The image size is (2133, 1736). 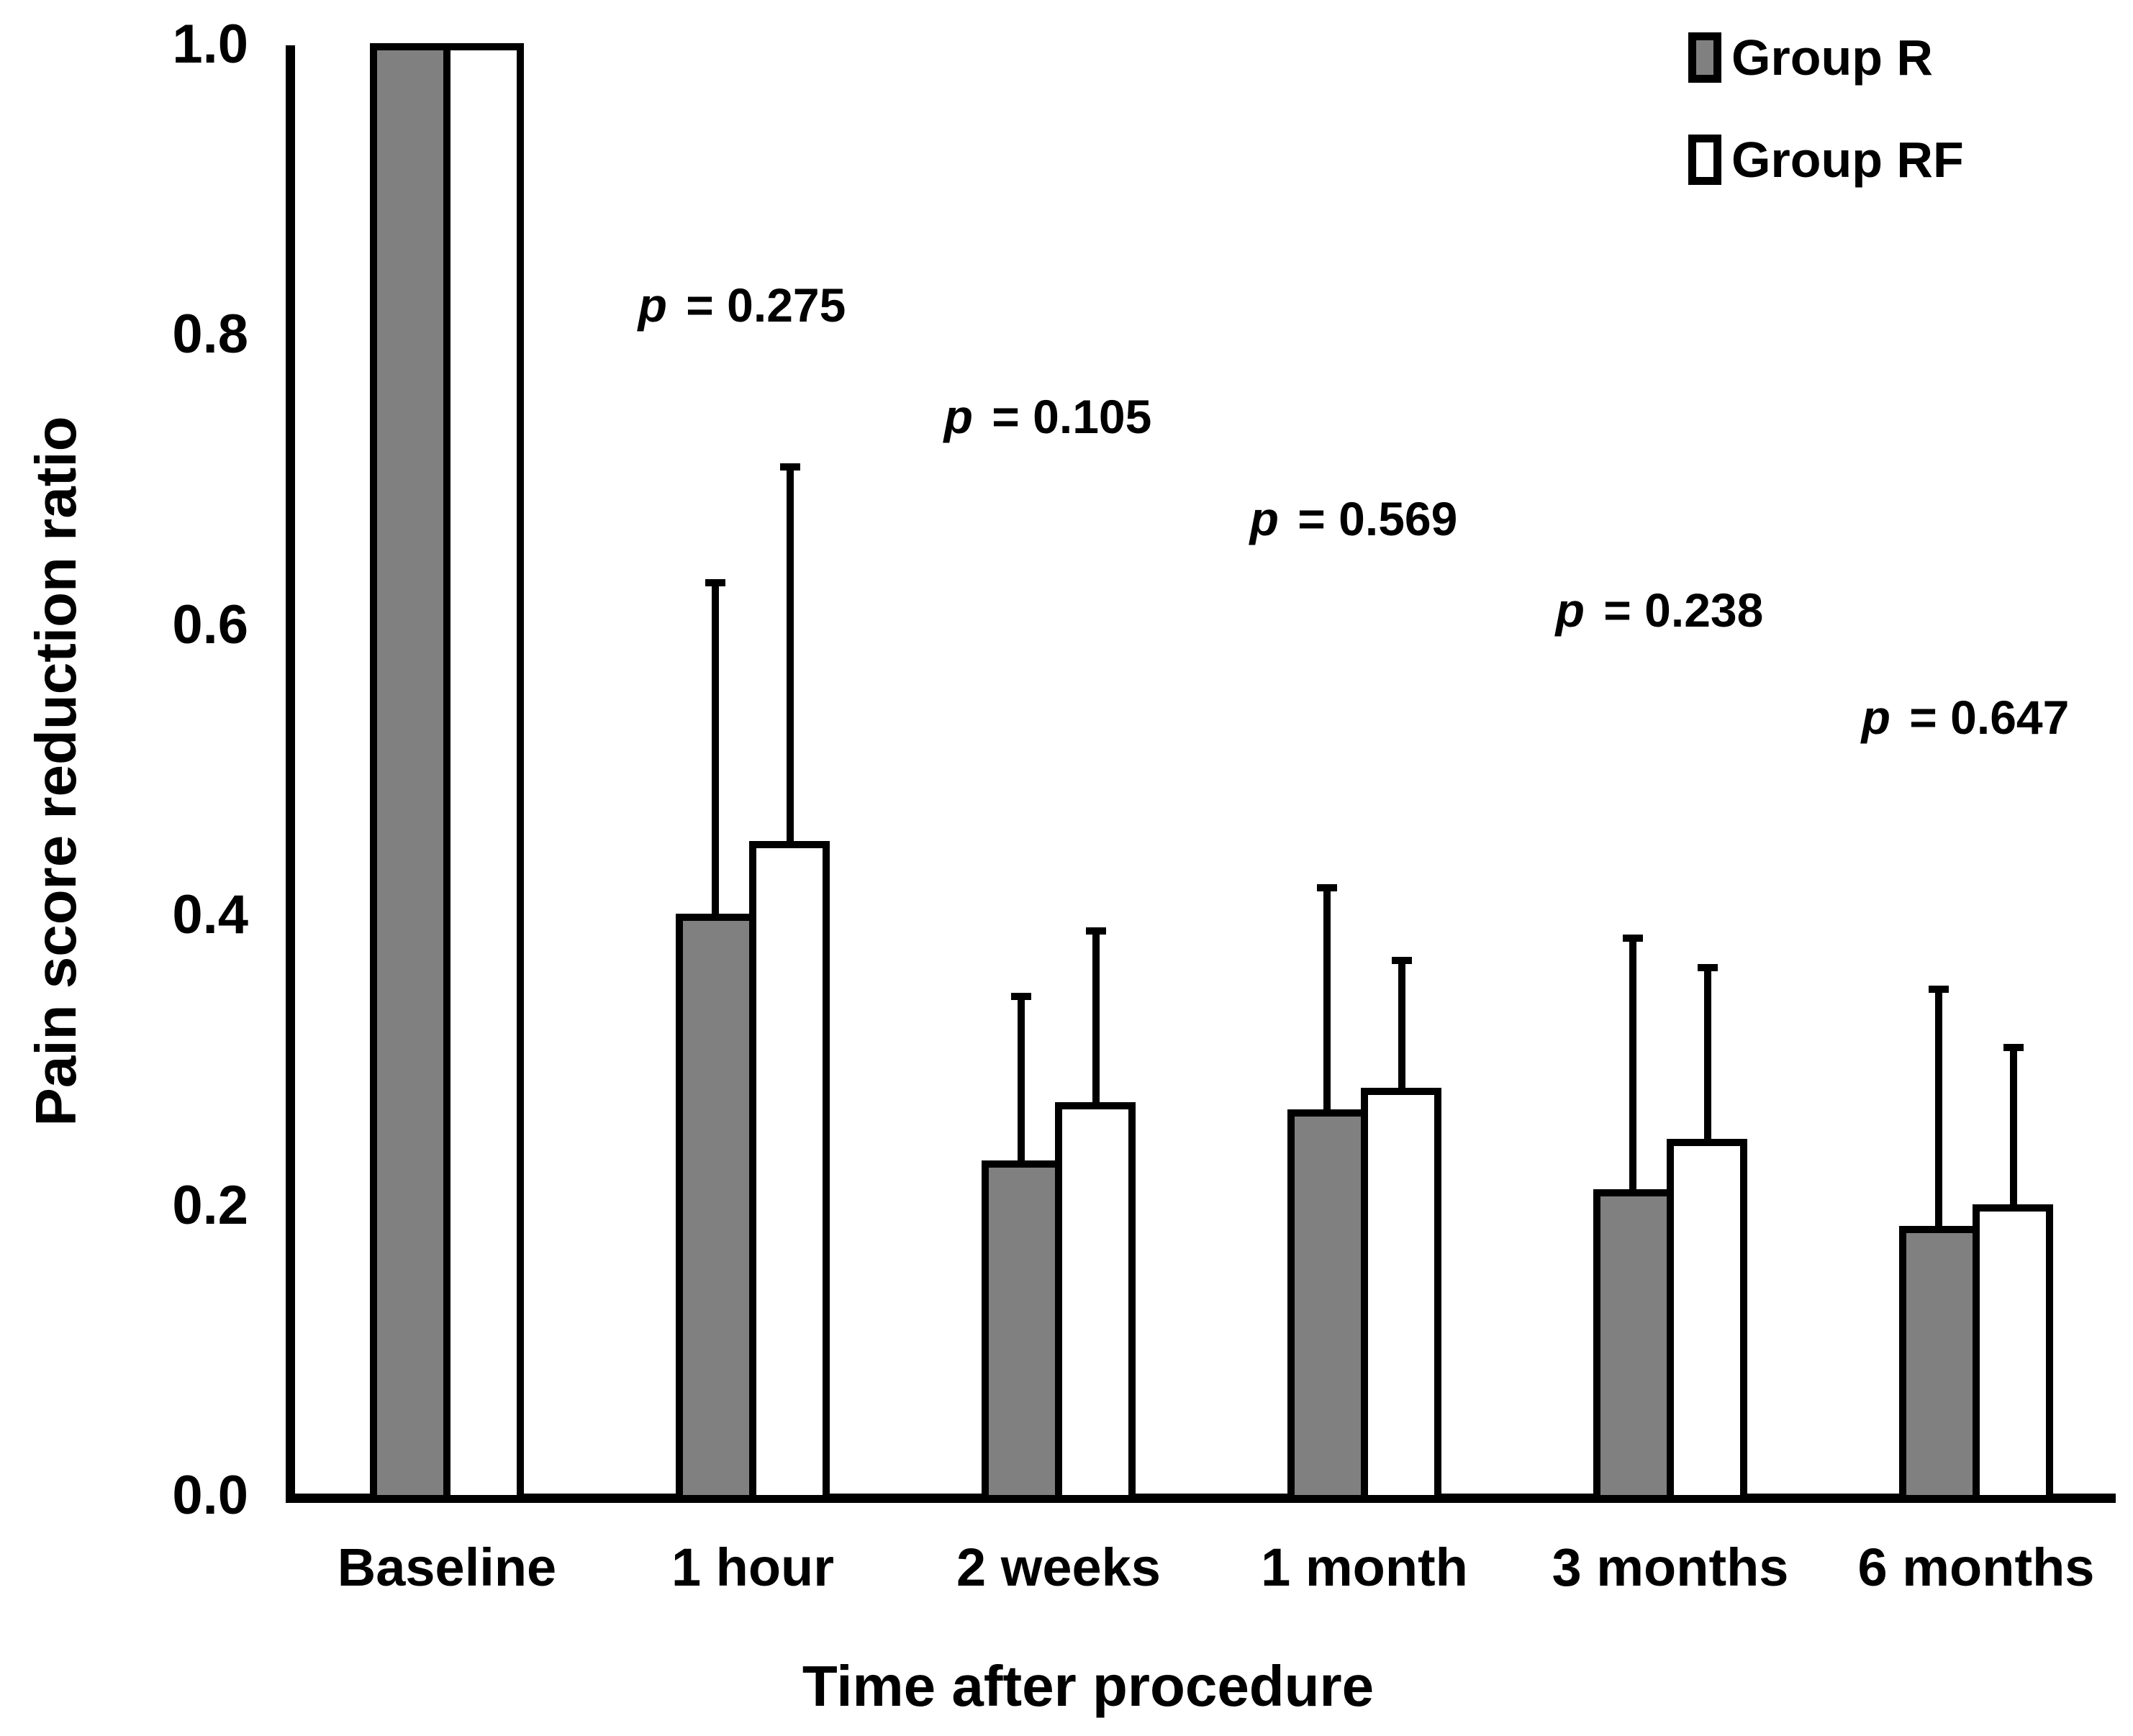 I want to click on error-bar-group-r-6-months, so click(x=1938, y=1110).